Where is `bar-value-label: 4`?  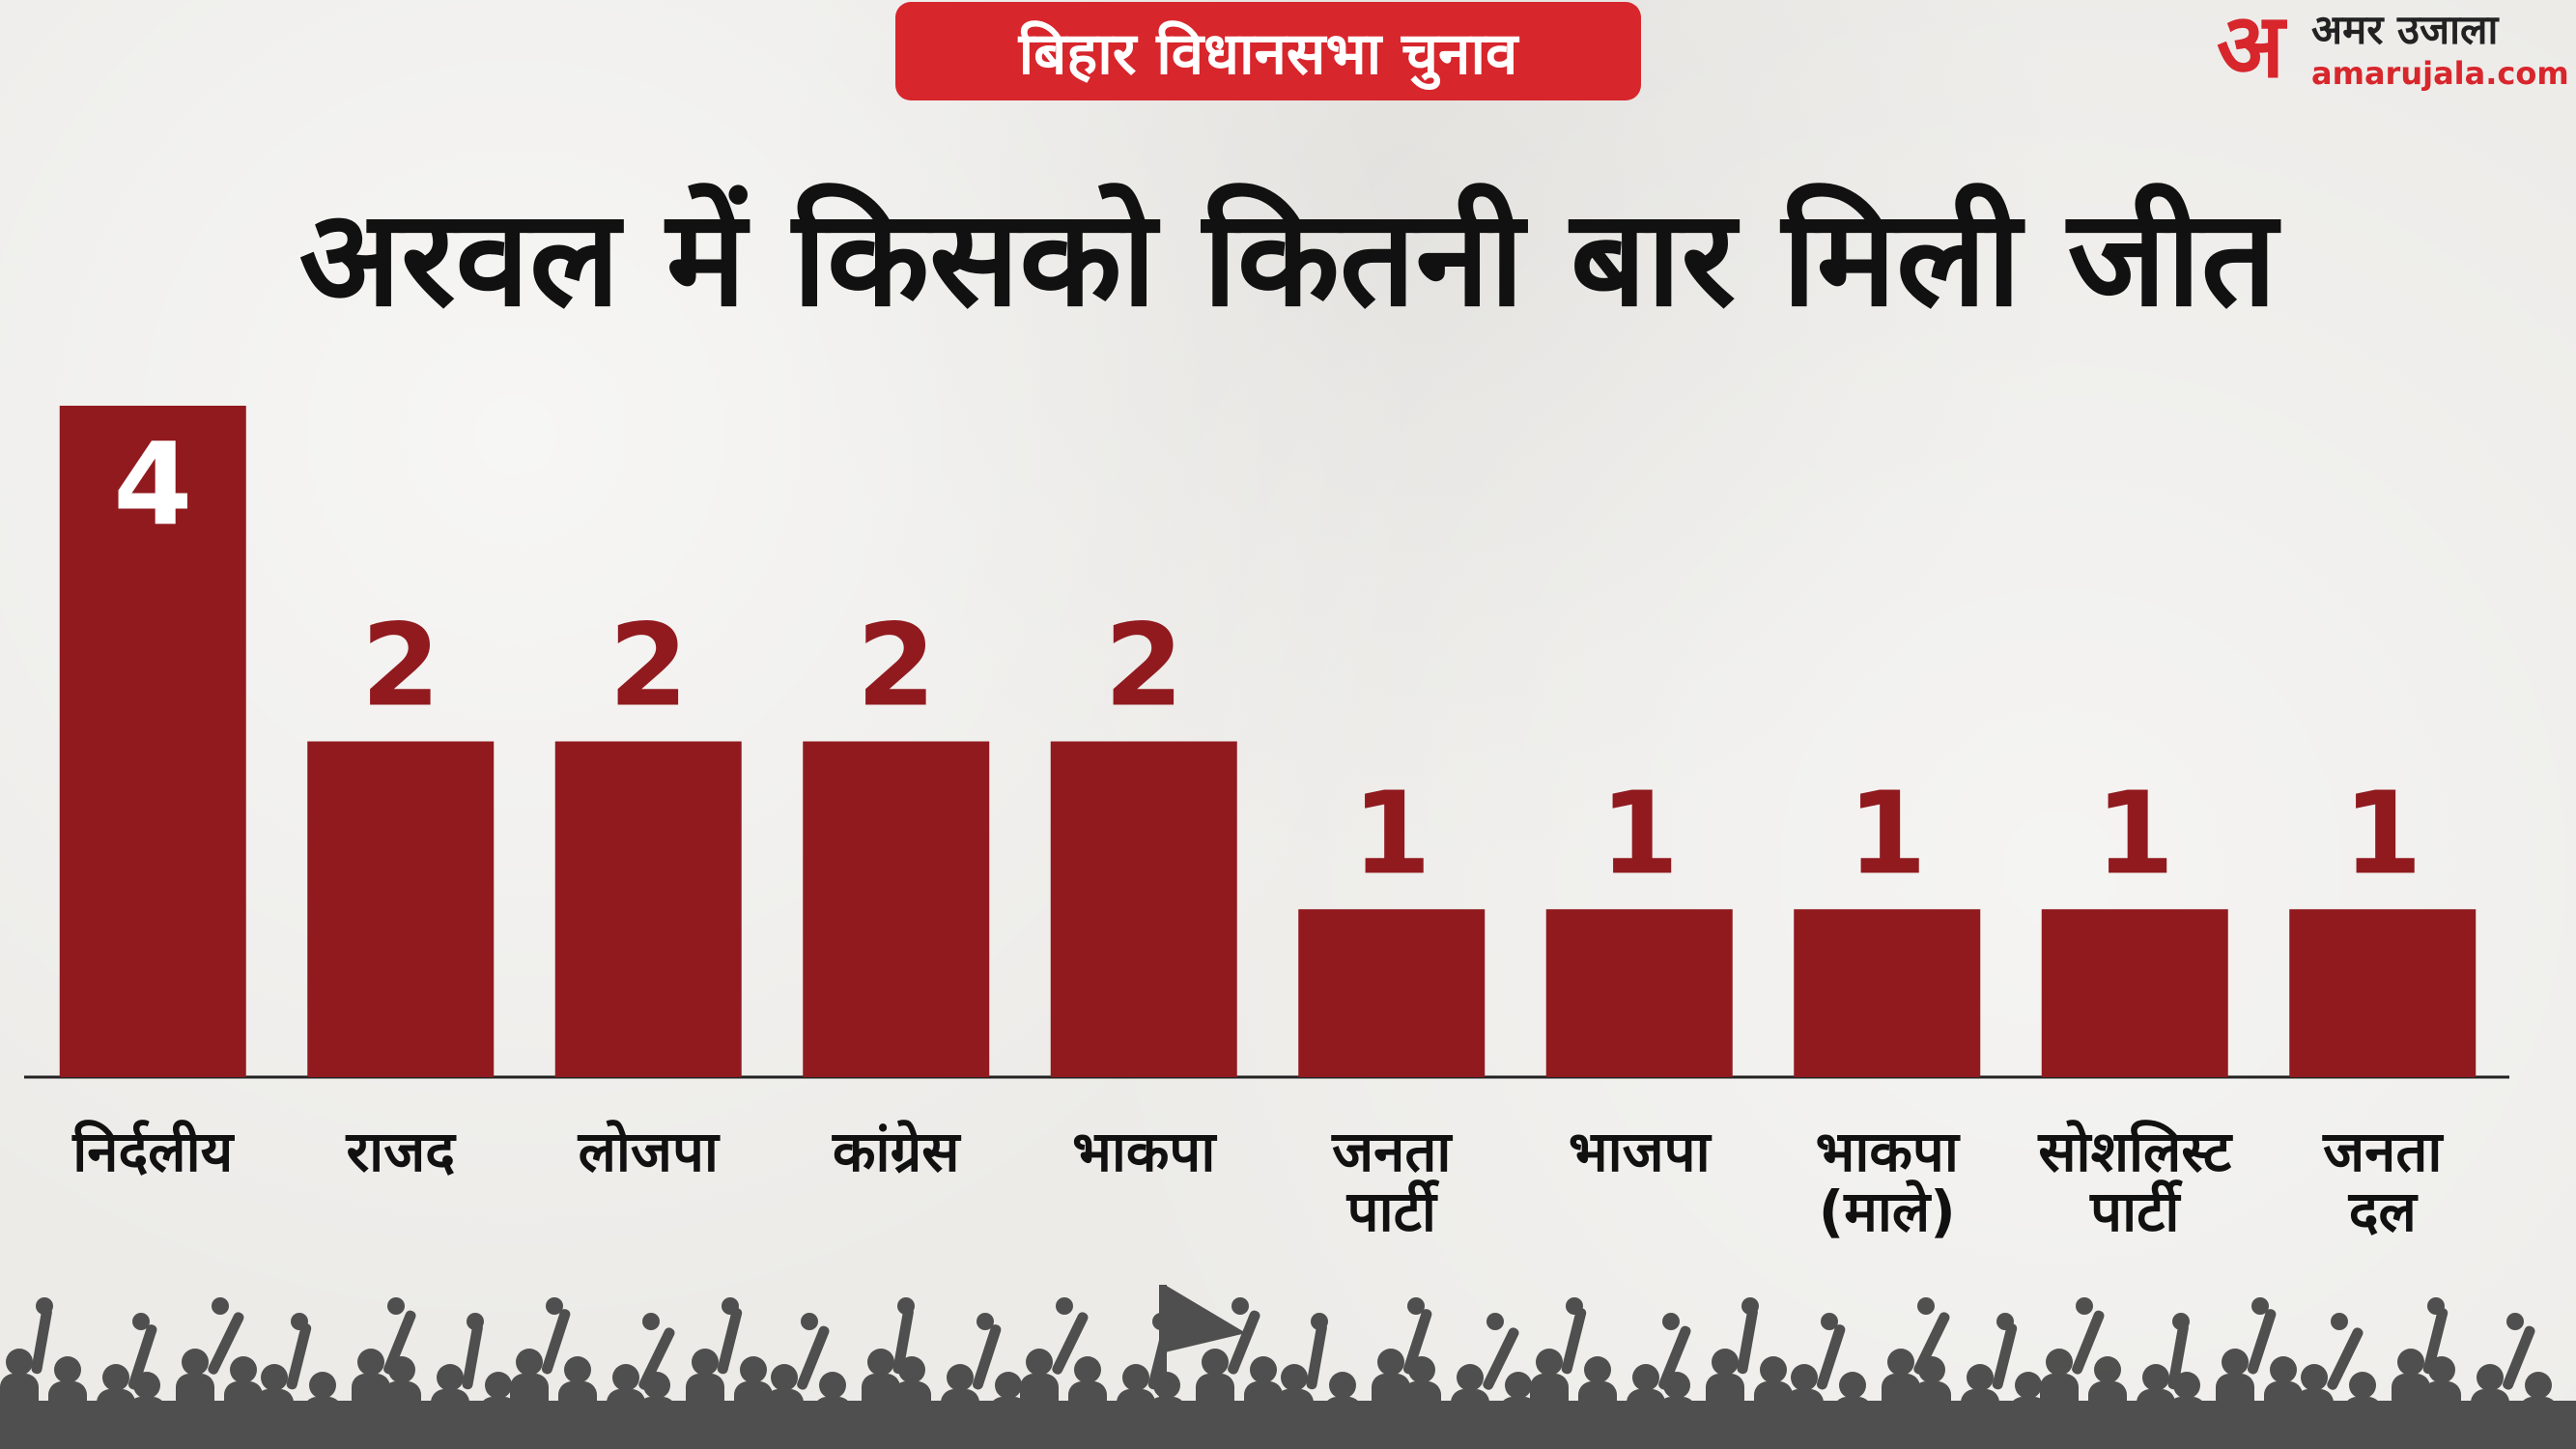
bar-value-label: 4 is located at coordinates (152, 484).